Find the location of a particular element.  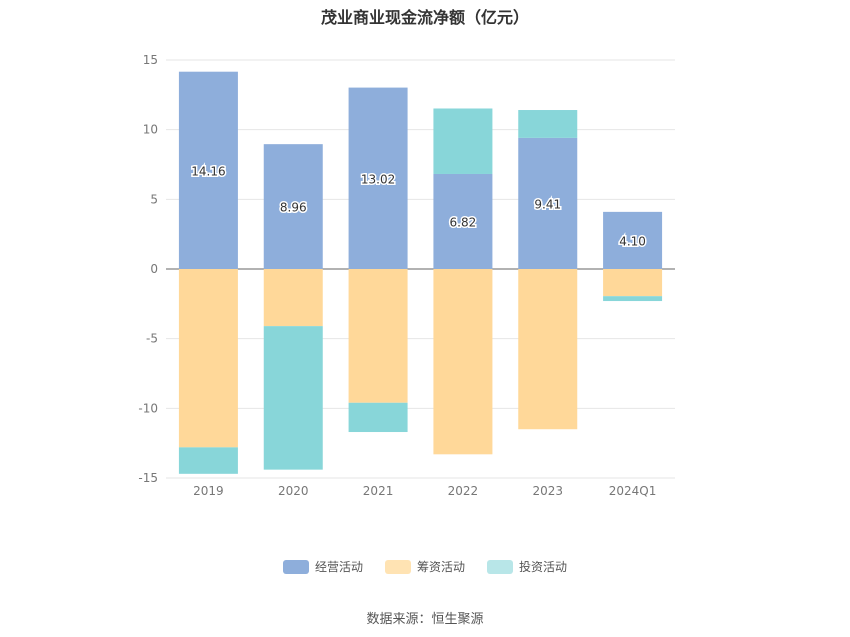

y-tick-label: 15 is located at coordinates (150, 60).